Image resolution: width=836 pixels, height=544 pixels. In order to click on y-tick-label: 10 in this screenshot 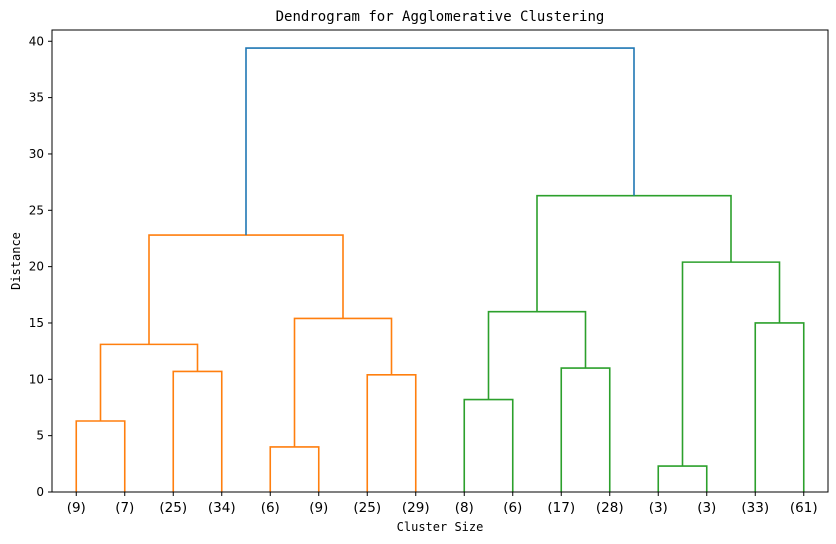, I will do `click(36, 379)`.